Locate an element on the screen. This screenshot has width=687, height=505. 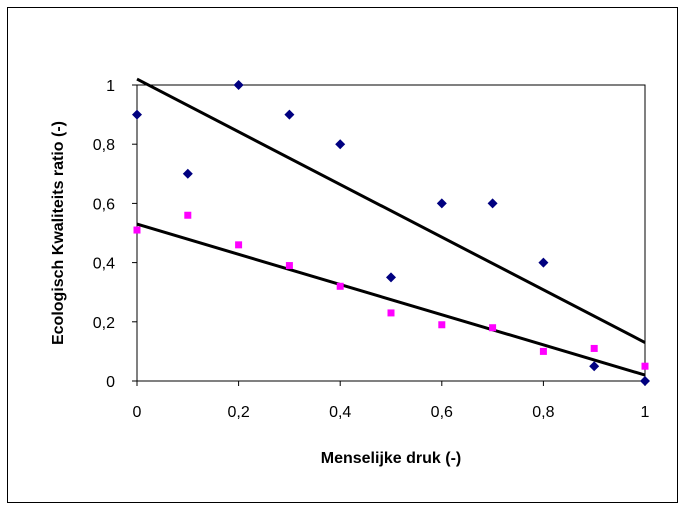
y-tick-label: 0,2 is located at coordinates (104, 323).